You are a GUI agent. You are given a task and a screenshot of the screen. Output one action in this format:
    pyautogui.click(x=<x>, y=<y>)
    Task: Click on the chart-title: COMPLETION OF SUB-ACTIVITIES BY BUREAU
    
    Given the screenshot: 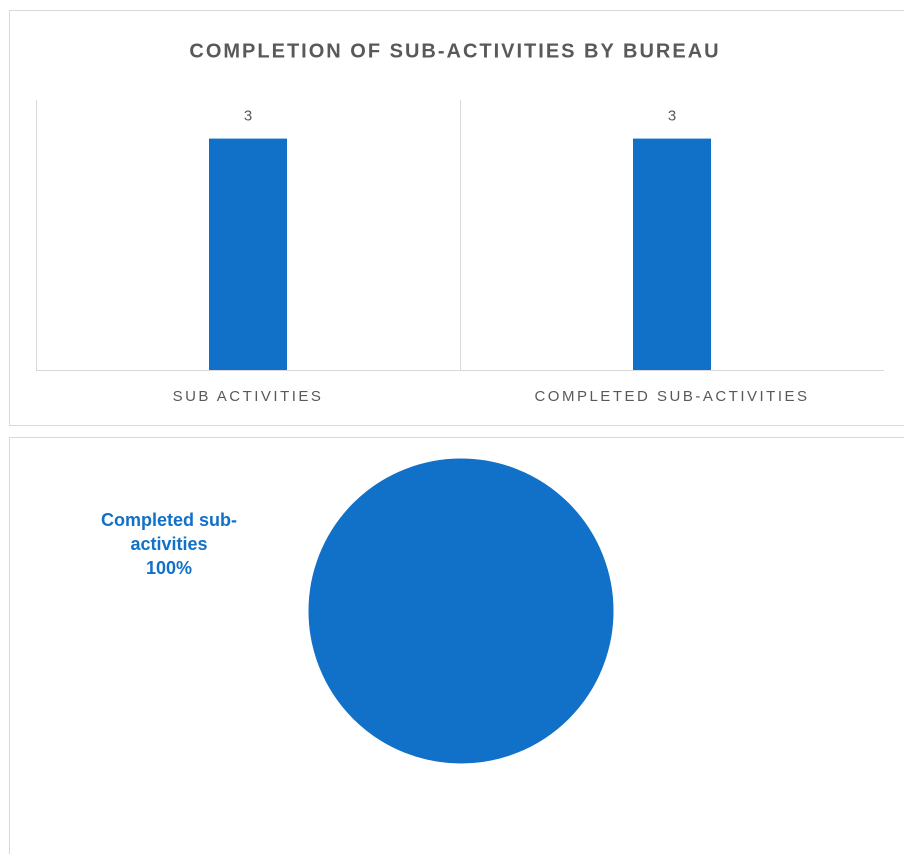 What is the action you would take?
    pyautogui.click(x=454, y=51)
    